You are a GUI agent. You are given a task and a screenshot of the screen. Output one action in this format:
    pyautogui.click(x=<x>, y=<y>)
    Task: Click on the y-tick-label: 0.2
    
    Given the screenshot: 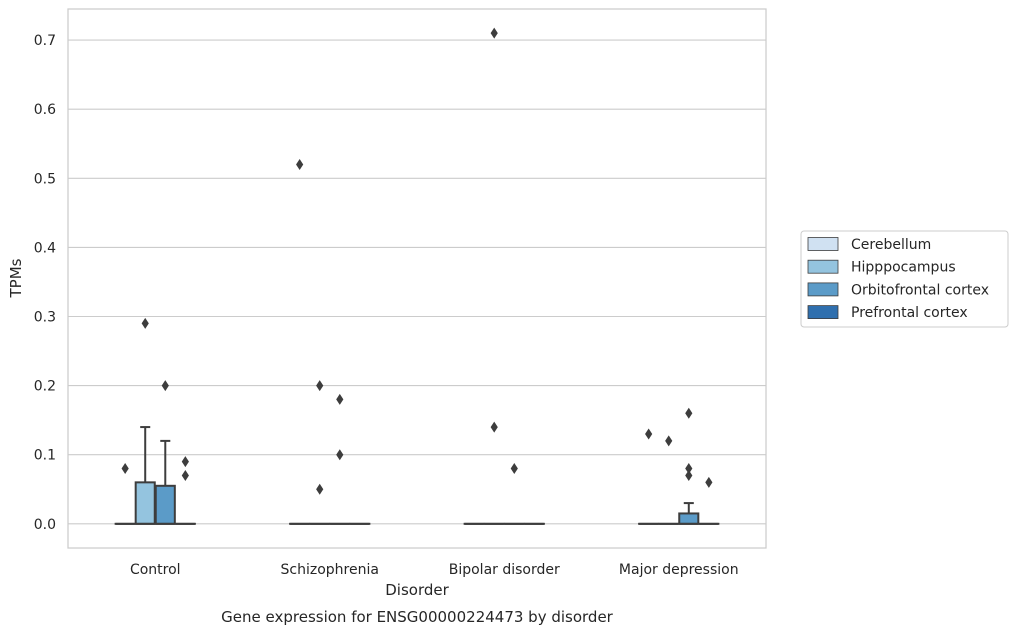 What is the action you would take?
    pyautogui.click(x=45, y=387)
    